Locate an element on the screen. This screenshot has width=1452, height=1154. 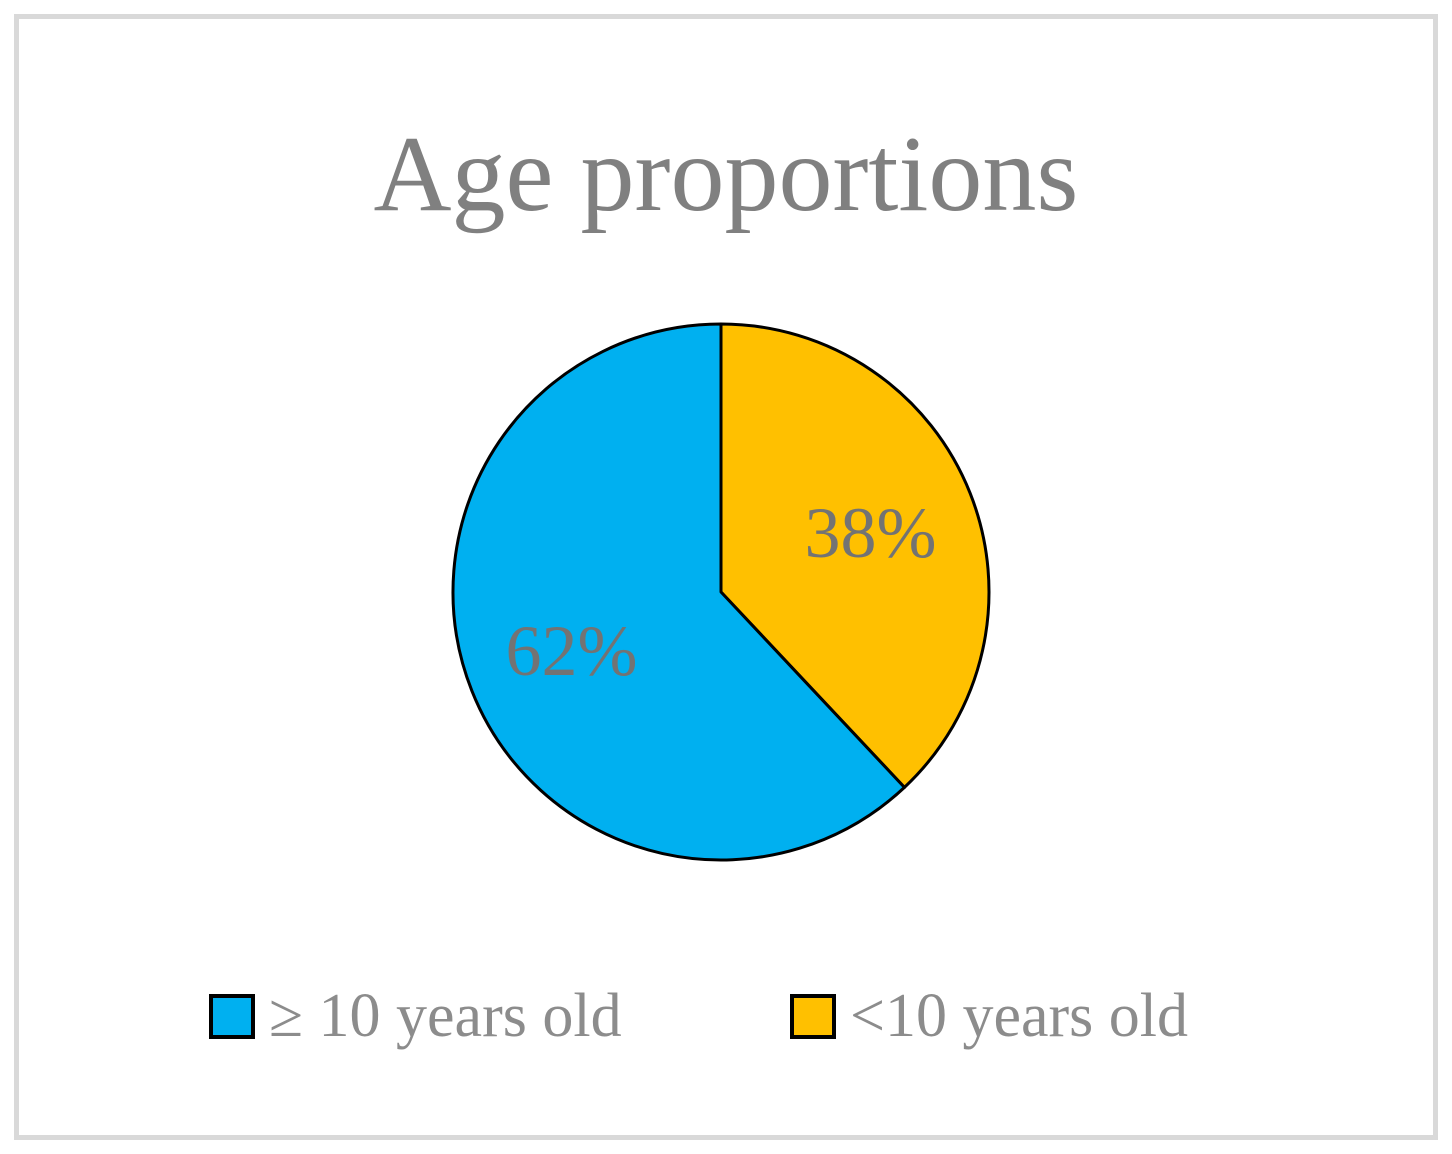
chart-title: Age proportions is located at coordinates (726, 174).